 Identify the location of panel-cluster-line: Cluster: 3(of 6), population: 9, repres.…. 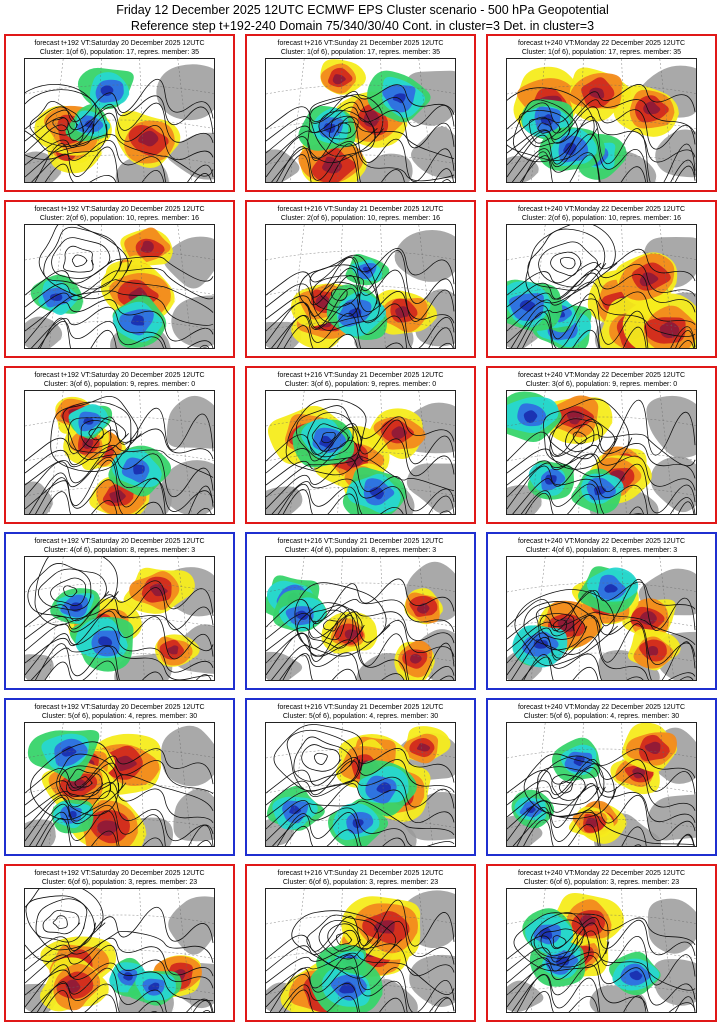
(601, 384).